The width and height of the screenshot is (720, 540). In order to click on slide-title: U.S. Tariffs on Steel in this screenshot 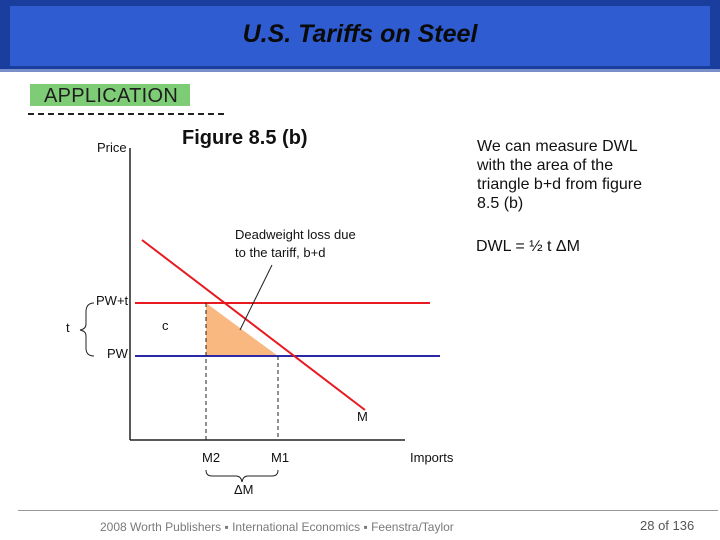, I will do `click(360, 34)`.